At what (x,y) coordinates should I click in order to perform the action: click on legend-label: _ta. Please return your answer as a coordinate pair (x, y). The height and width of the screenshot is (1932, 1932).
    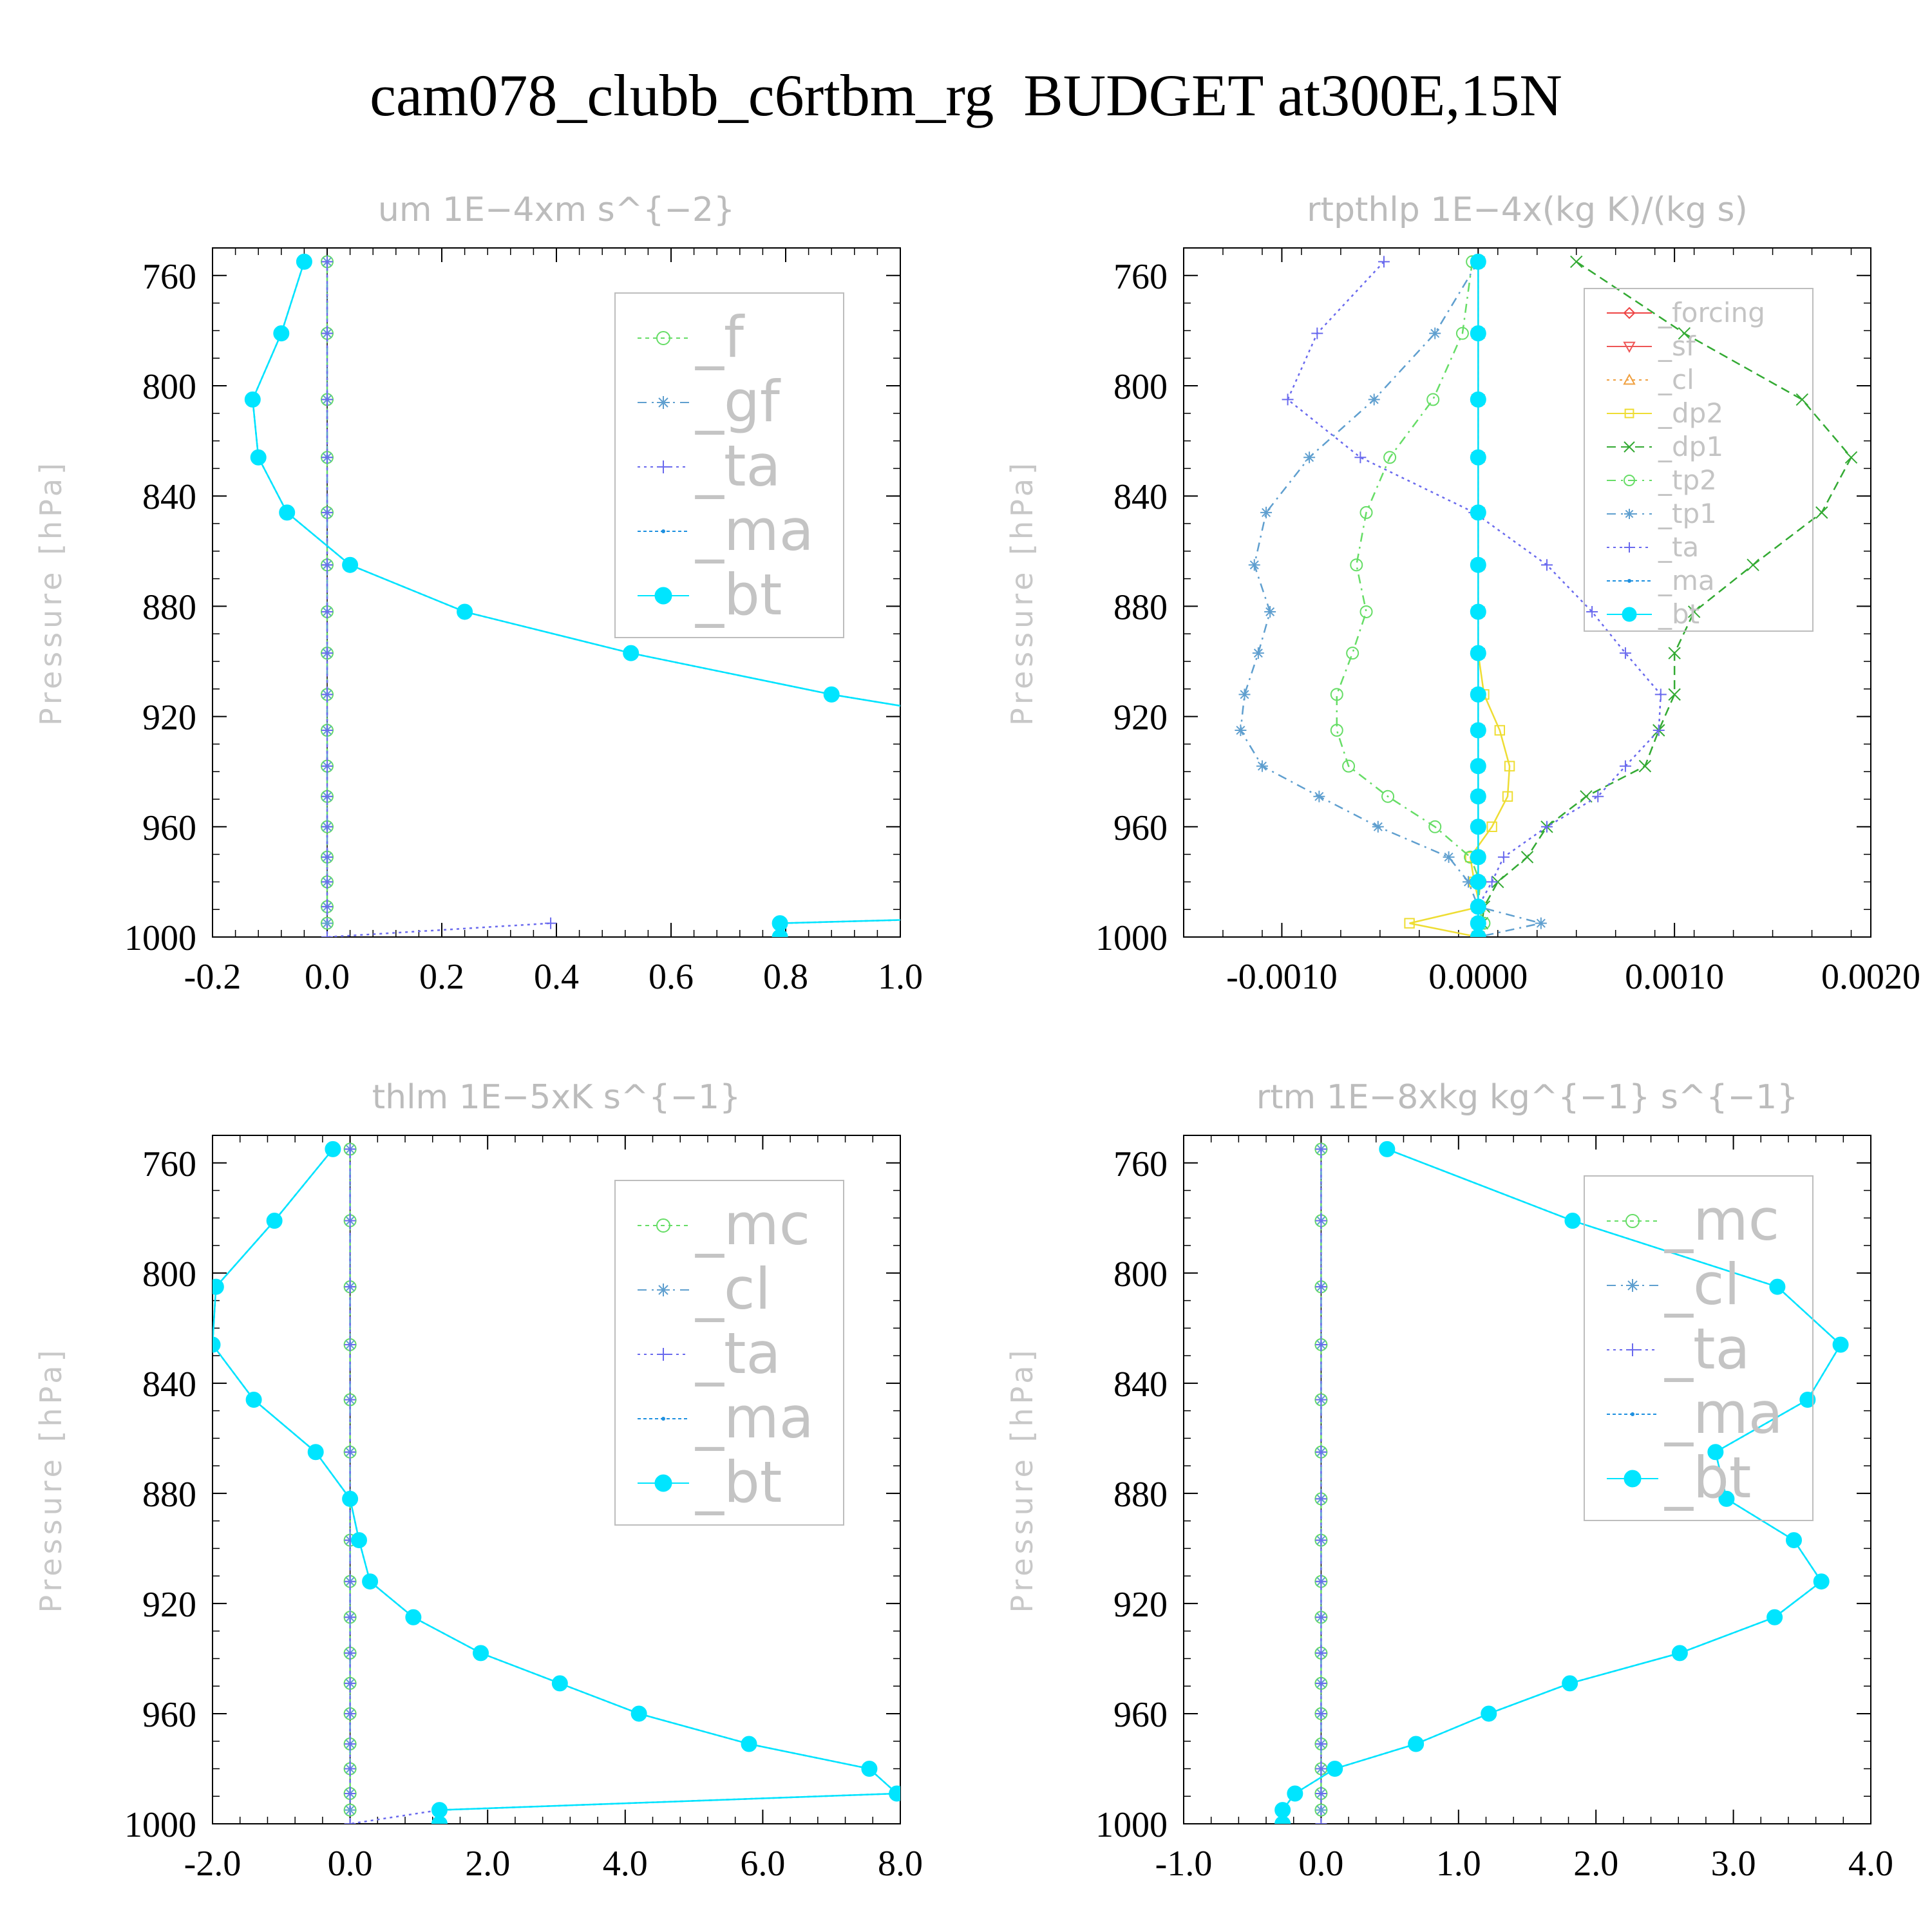
    Looking at the image, I should click on (1678, 547).